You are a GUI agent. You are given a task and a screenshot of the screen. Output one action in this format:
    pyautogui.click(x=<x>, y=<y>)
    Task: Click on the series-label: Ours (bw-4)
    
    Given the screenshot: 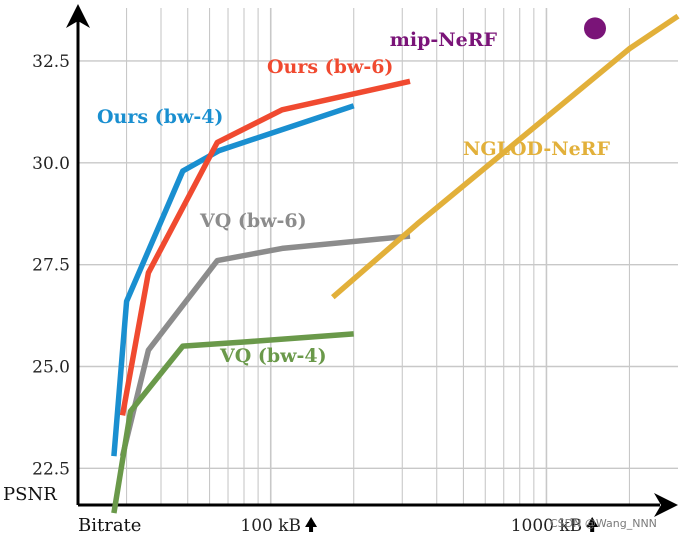 What is the action you would take?
    pyautogui.click(x=160, y=117)
    